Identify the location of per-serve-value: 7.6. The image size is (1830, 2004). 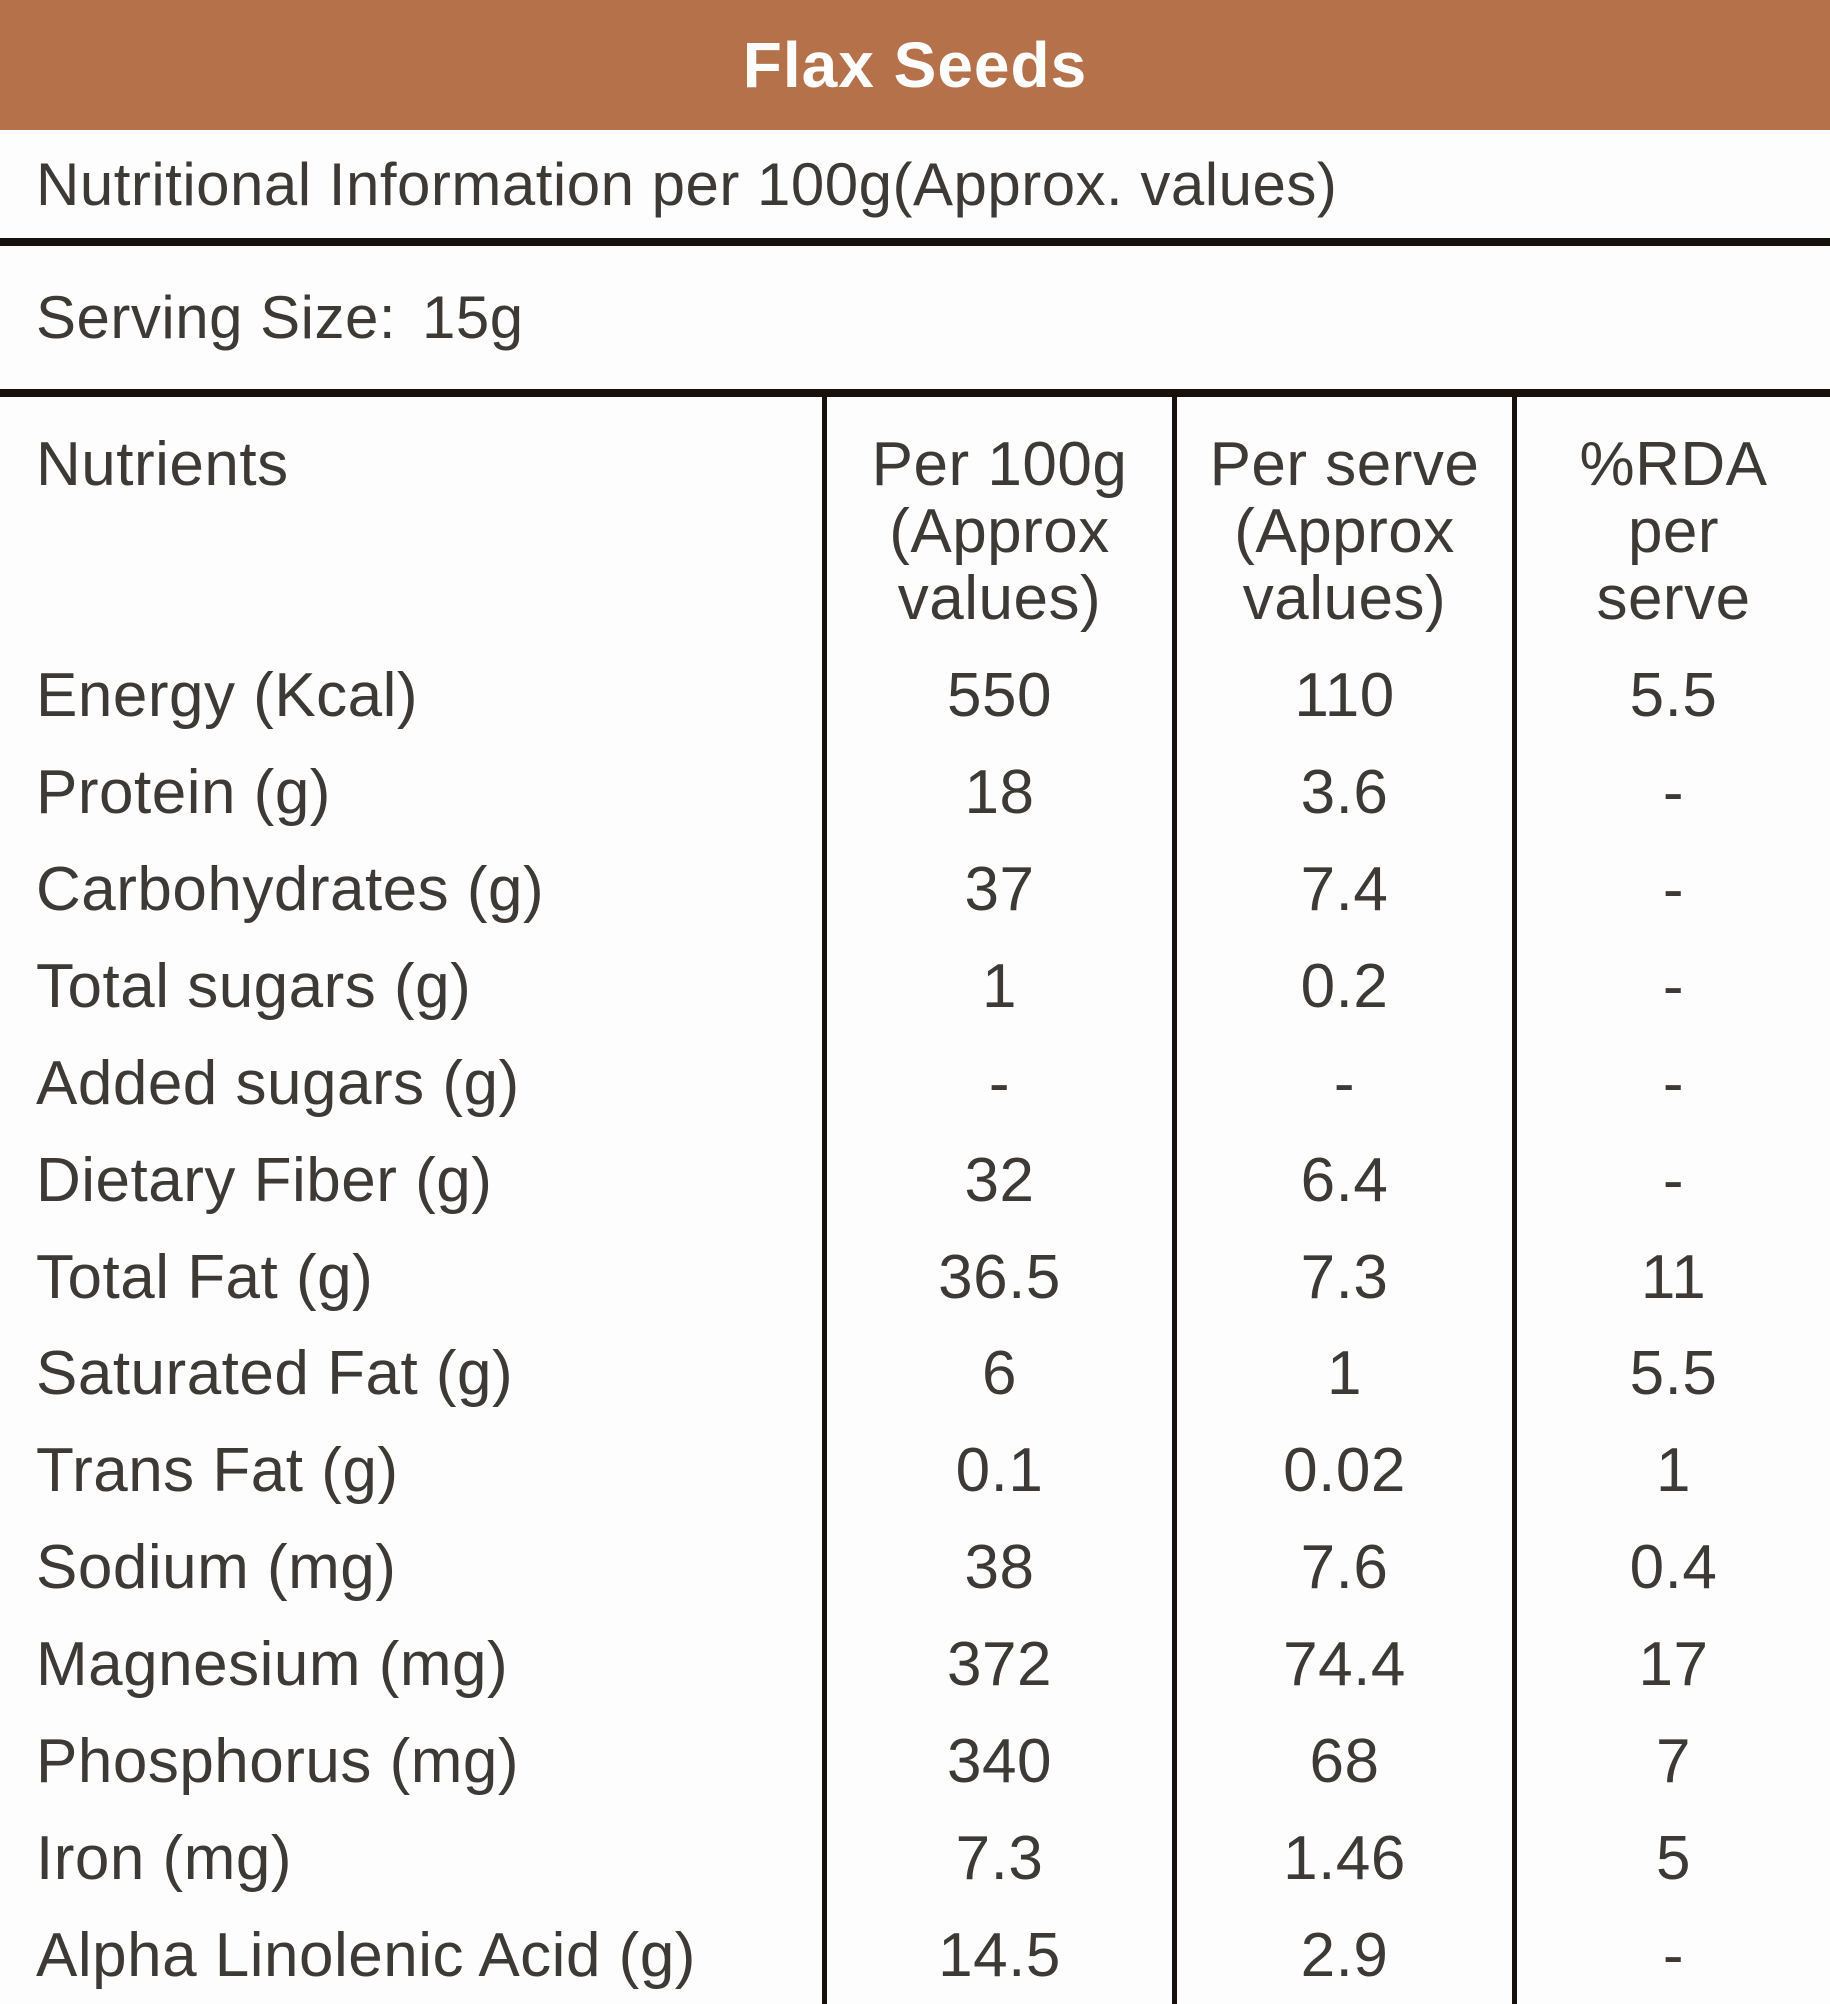
(1342, 1568).